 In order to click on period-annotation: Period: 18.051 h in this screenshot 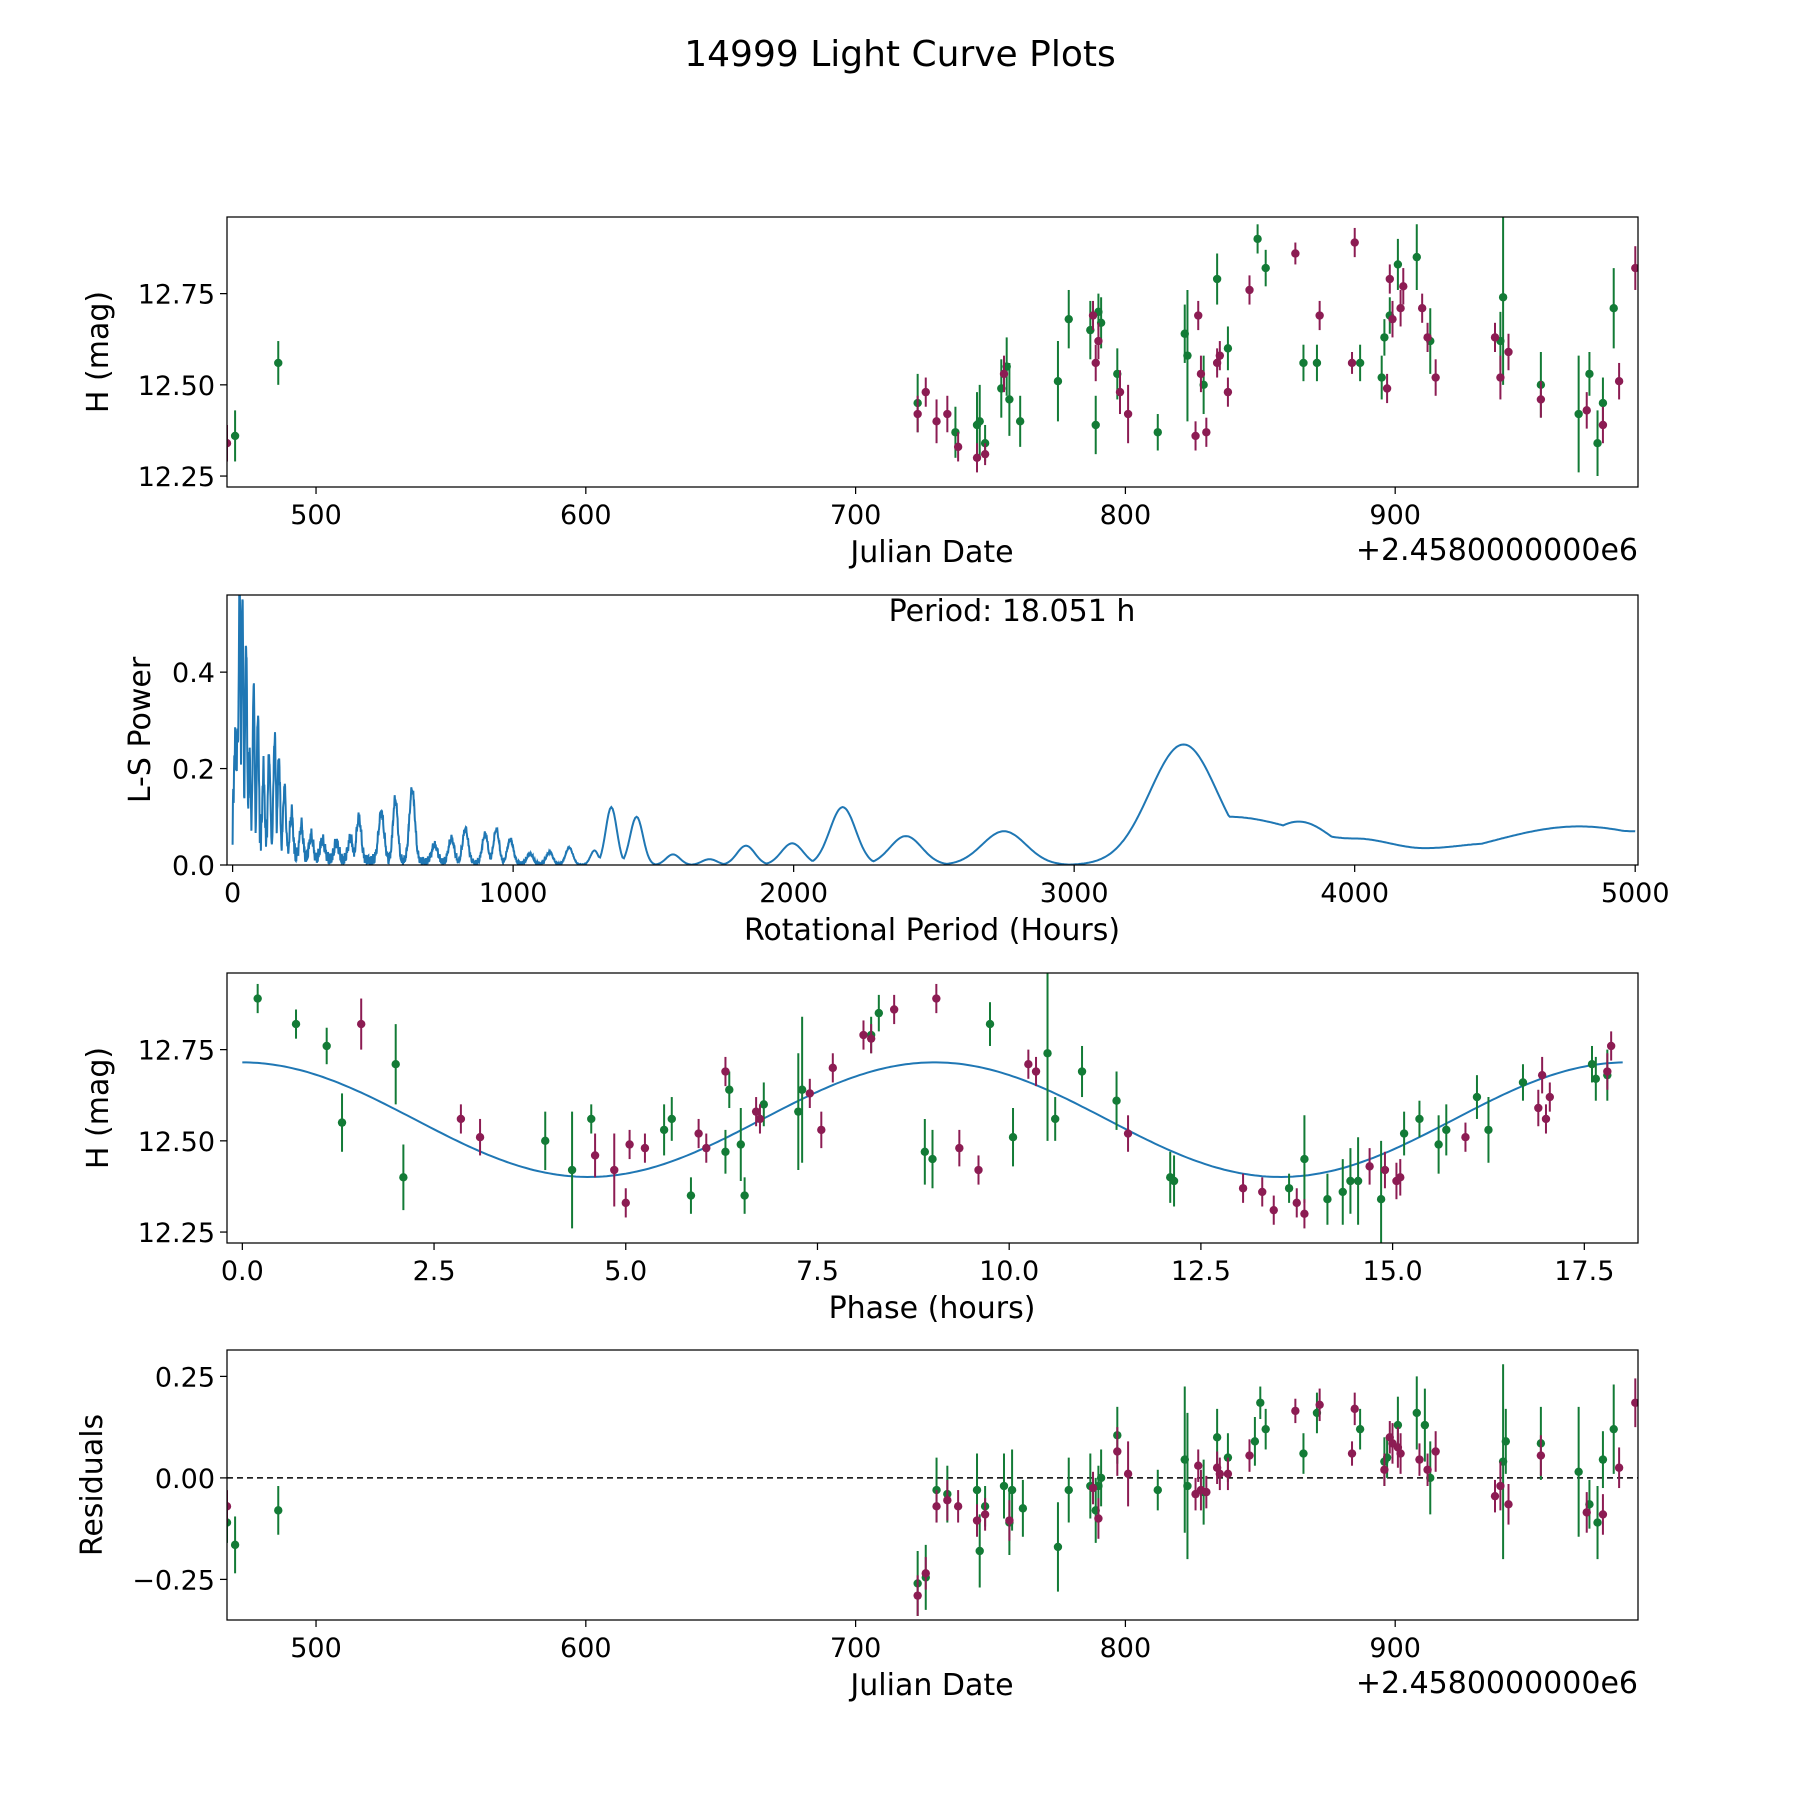, I will do `click(1012, 611)`.